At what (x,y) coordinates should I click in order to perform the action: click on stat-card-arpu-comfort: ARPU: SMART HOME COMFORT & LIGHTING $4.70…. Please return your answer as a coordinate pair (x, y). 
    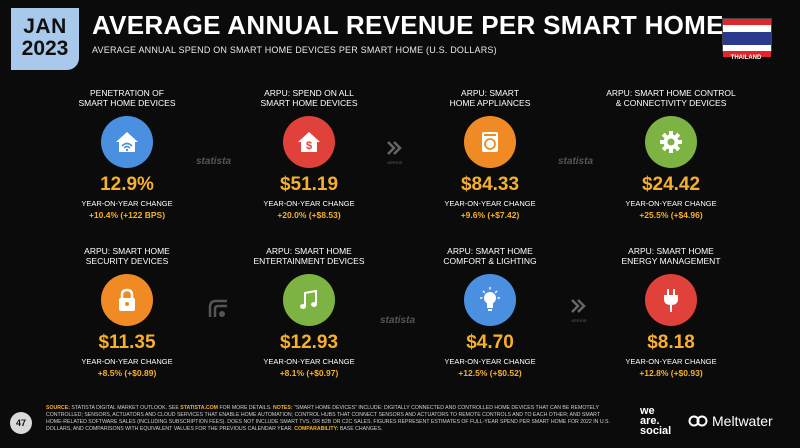
    Looking at the image, I should click on (490, 311).